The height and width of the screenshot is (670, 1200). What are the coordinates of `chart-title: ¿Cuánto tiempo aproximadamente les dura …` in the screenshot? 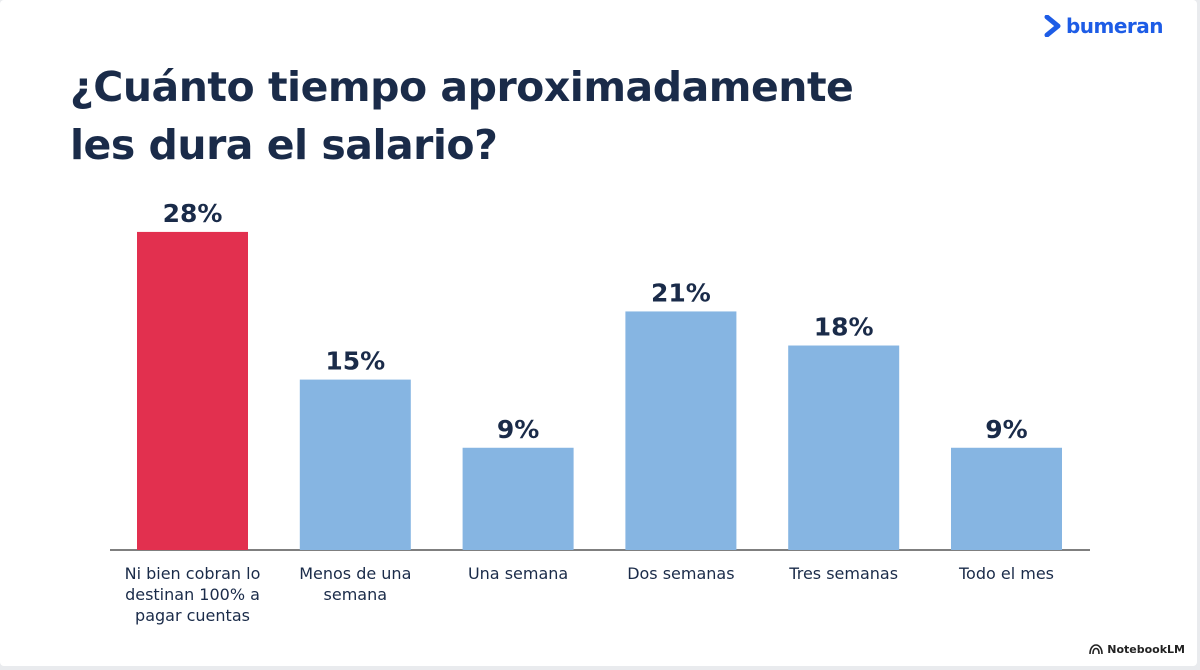 It's located at (570, 116).